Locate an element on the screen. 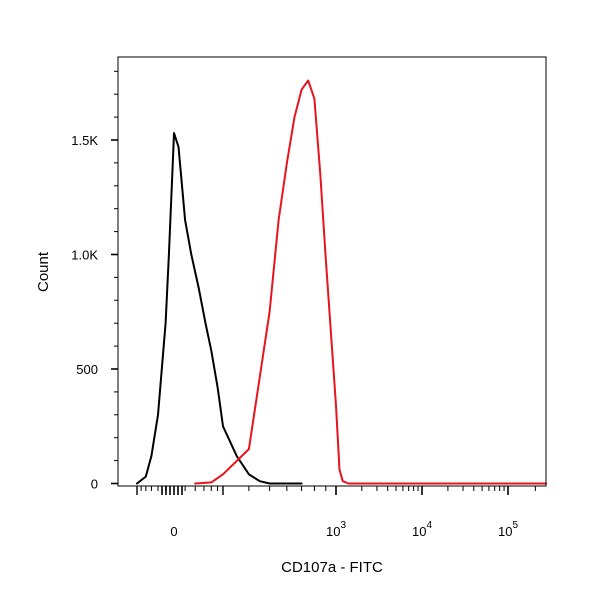  x-tick-label: 10⁵ is located at coordinates (508, 529).